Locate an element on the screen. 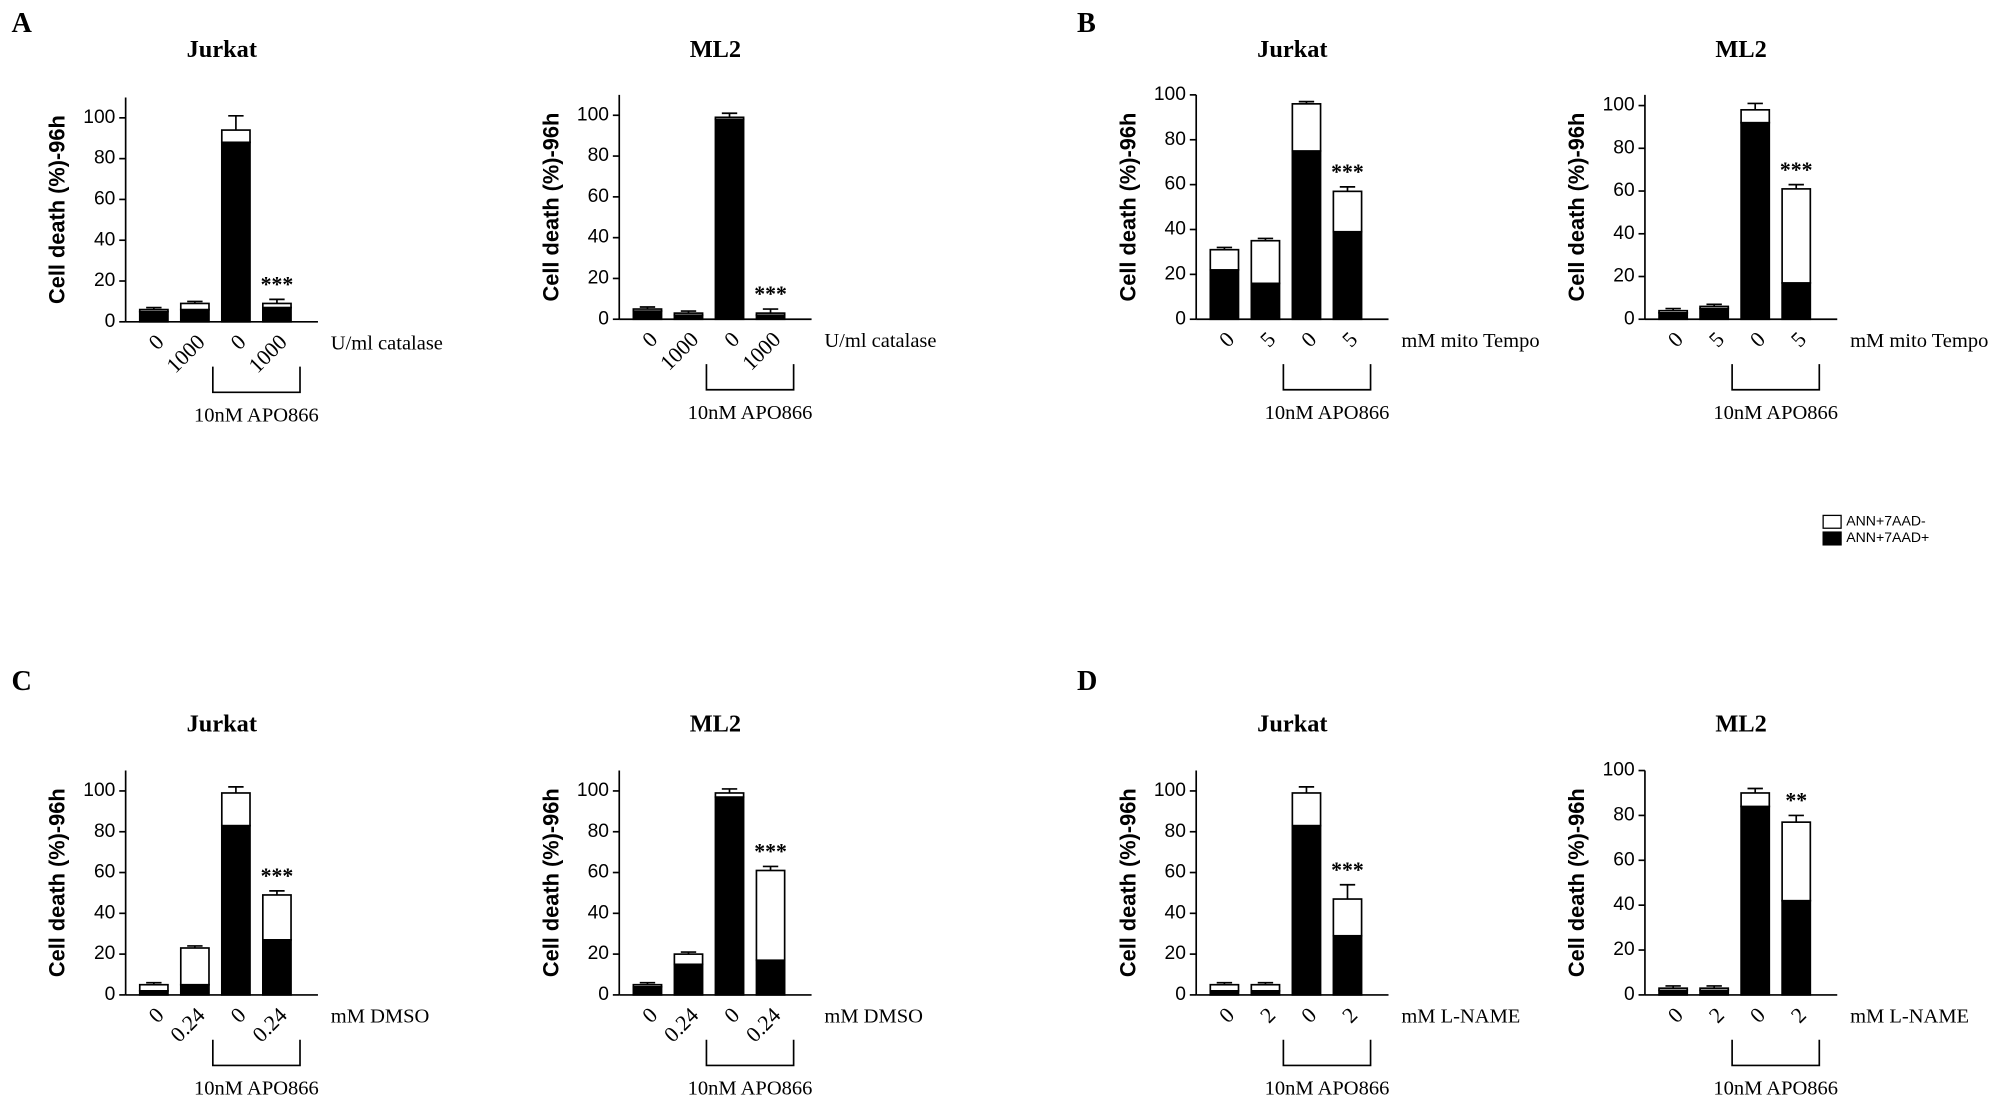 The width and height of the screenshot is (2000, 1103). x-axis-unit: U/ml catalase is located at coordinates (880, 341).